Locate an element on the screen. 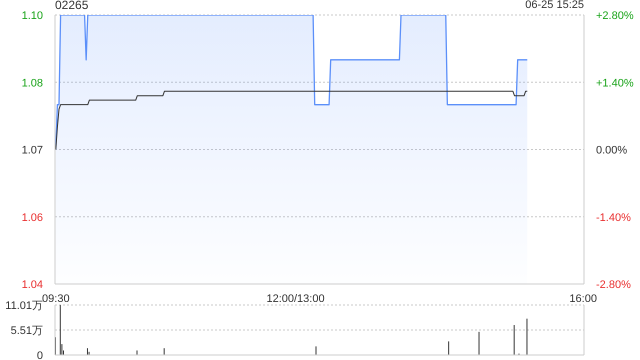 Image resolution: width=640 pixels, height=360 pixels. y-tick-label: 11.01万 is located at coordinates (24, 306).